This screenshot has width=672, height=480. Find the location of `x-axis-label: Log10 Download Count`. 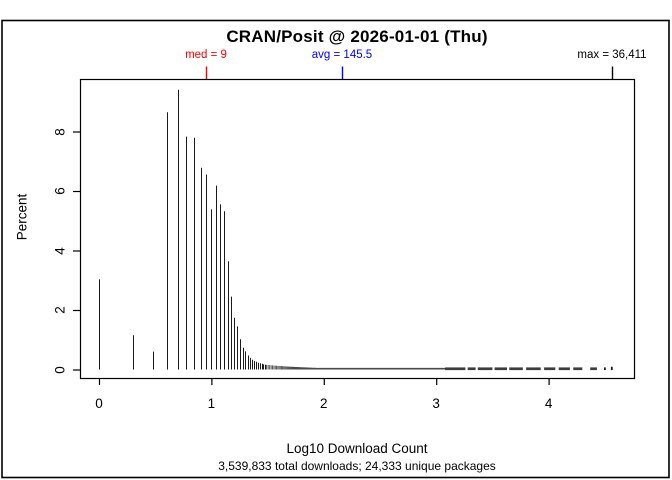

x-axis-label: Log10 Download Count is located at coordinates (357, 448).